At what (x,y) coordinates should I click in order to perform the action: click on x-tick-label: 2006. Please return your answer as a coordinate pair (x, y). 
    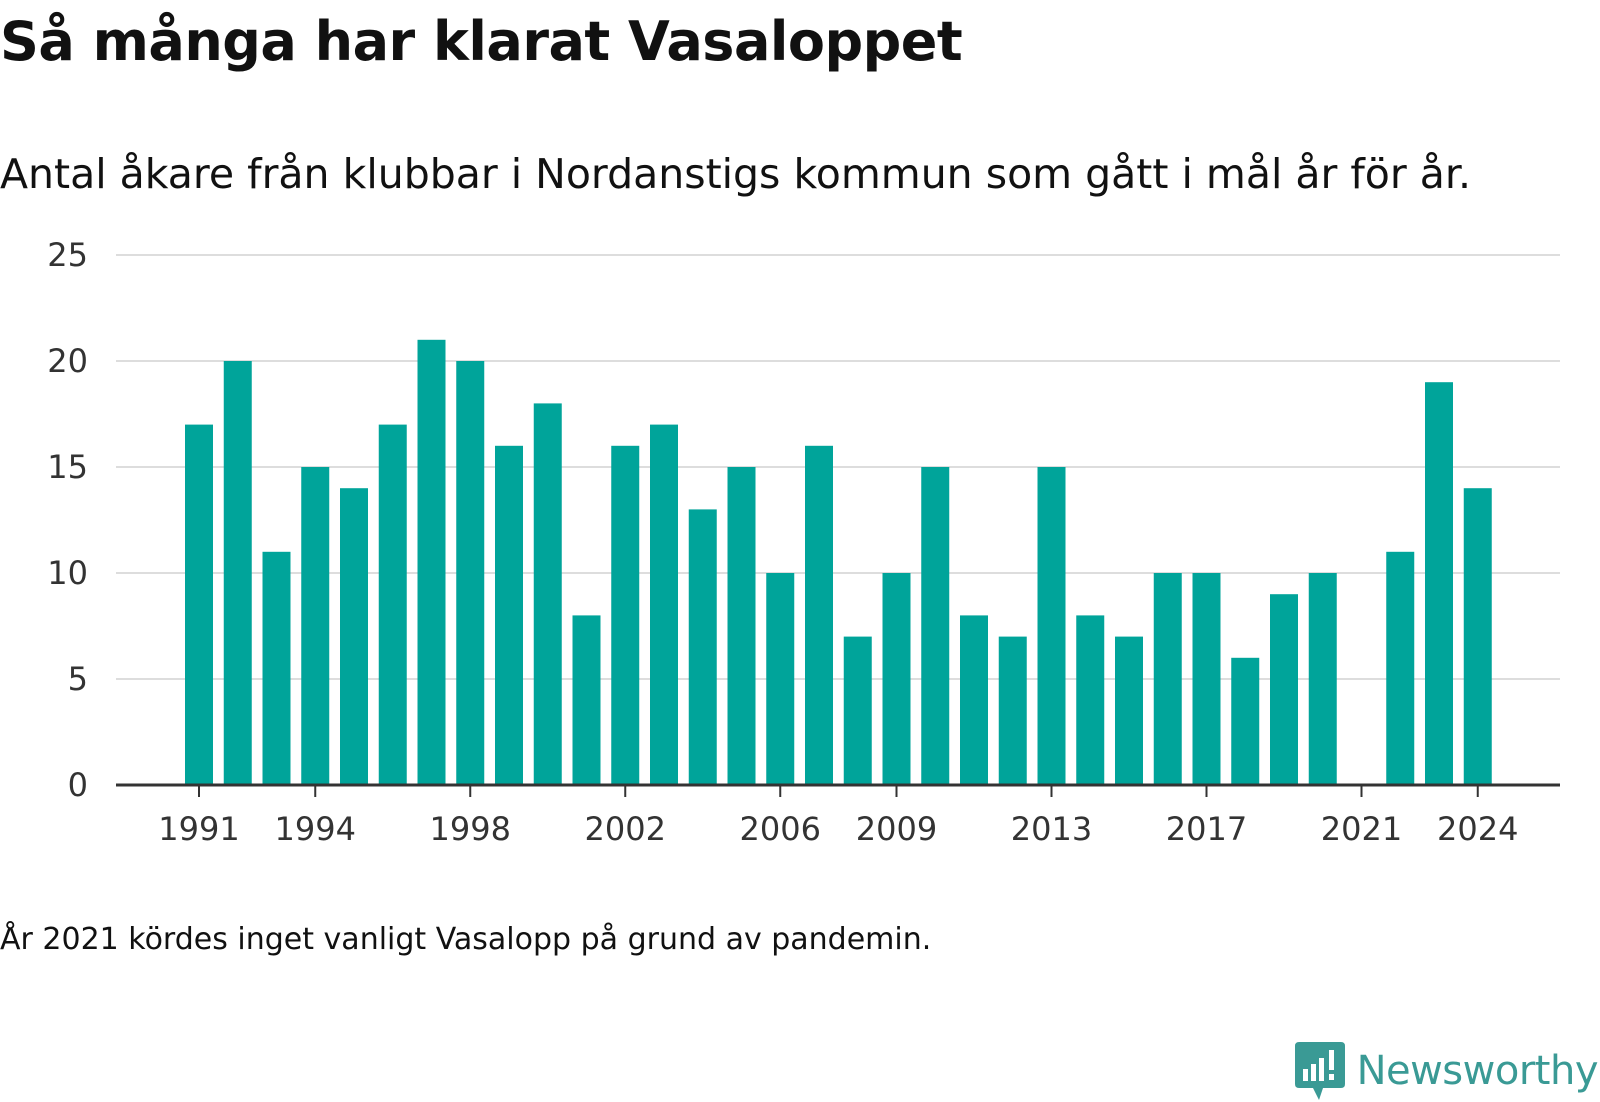
    Looking at the image, I should click on (780, 829).